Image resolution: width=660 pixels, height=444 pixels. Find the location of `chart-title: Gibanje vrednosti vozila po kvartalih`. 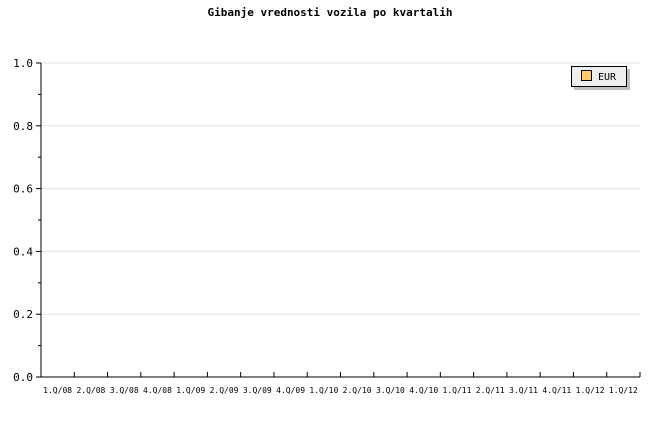

chart-title: Gibanje vrednosti vozila po kvartalih is located at coordinates (329, 12).